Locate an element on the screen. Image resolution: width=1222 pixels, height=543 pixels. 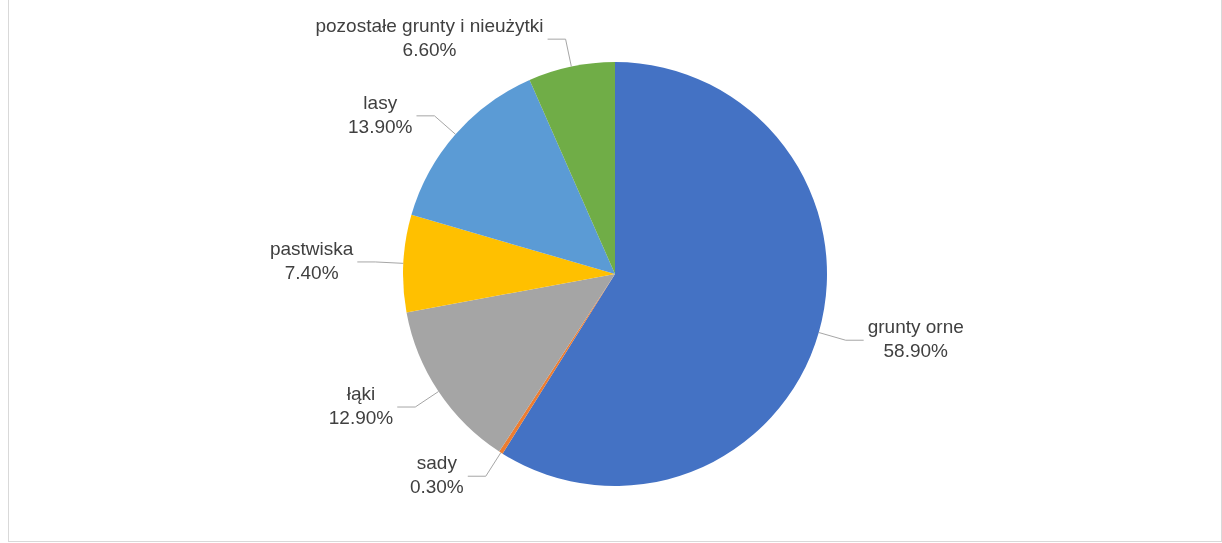
data-label: 58.90% is located at coordinates (916, 351).